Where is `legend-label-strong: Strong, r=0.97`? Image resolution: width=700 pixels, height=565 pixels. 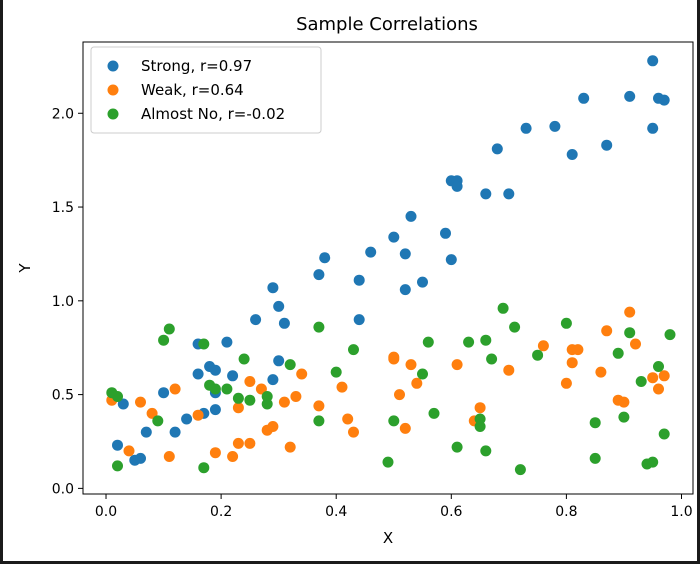 legend-label-strong: Strong, r=0.97 is located at coordinates (196, 66).